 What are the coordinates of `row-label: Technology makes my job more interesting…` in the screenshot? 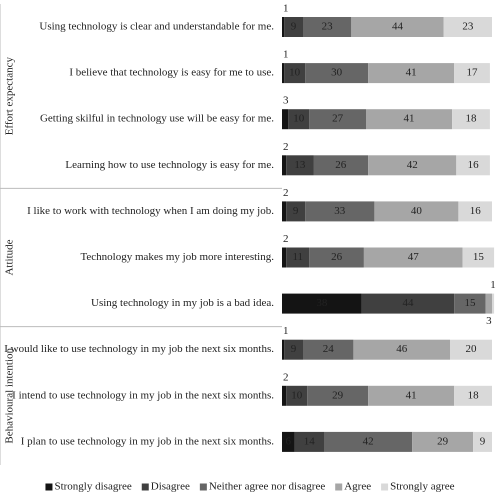 It's located at (177, 257).